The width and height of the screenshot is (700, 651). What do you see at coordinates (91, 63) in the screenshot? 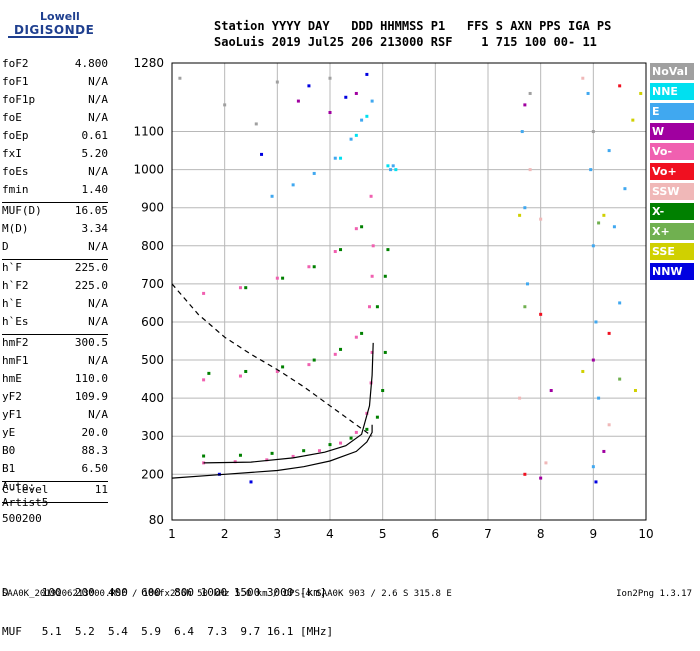
I see `param-value: 4.800` at bounding box center [91, 63].